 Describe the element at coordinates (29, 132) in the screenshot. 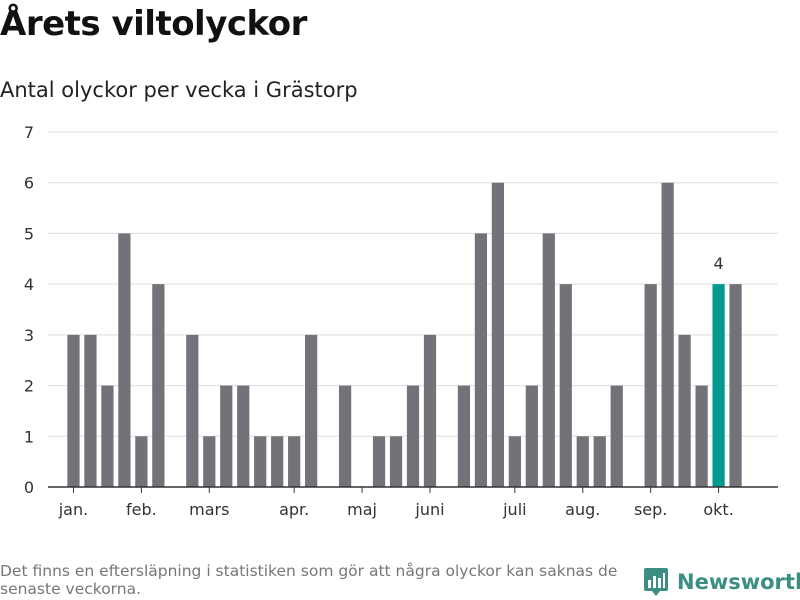

I see `y-tick-label: 7` at that location.